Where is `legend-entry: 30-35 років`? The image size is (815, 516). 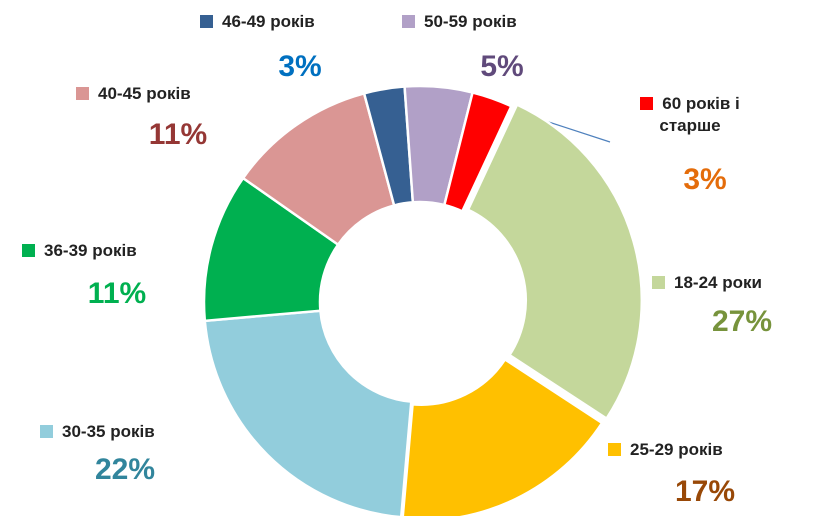 legend-entry: 30-35 років is located at coordinates (97, 432).